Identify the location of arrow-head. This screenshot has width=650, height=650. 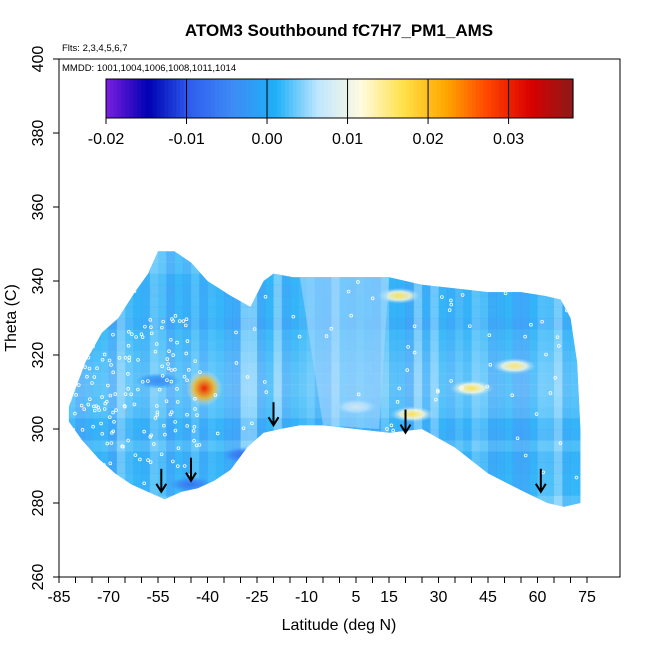
(161, 488).